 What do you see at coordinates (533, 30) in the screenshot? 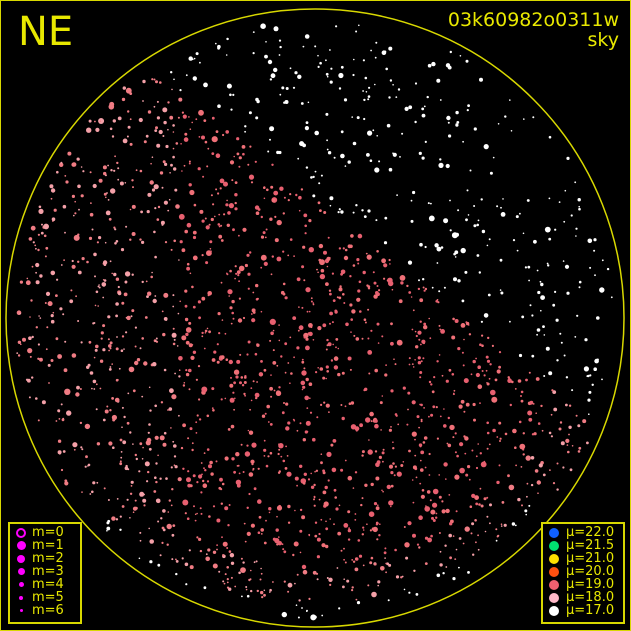
I see `title-block: 03k60982o0311w sky` at bounding box center [533, 30].